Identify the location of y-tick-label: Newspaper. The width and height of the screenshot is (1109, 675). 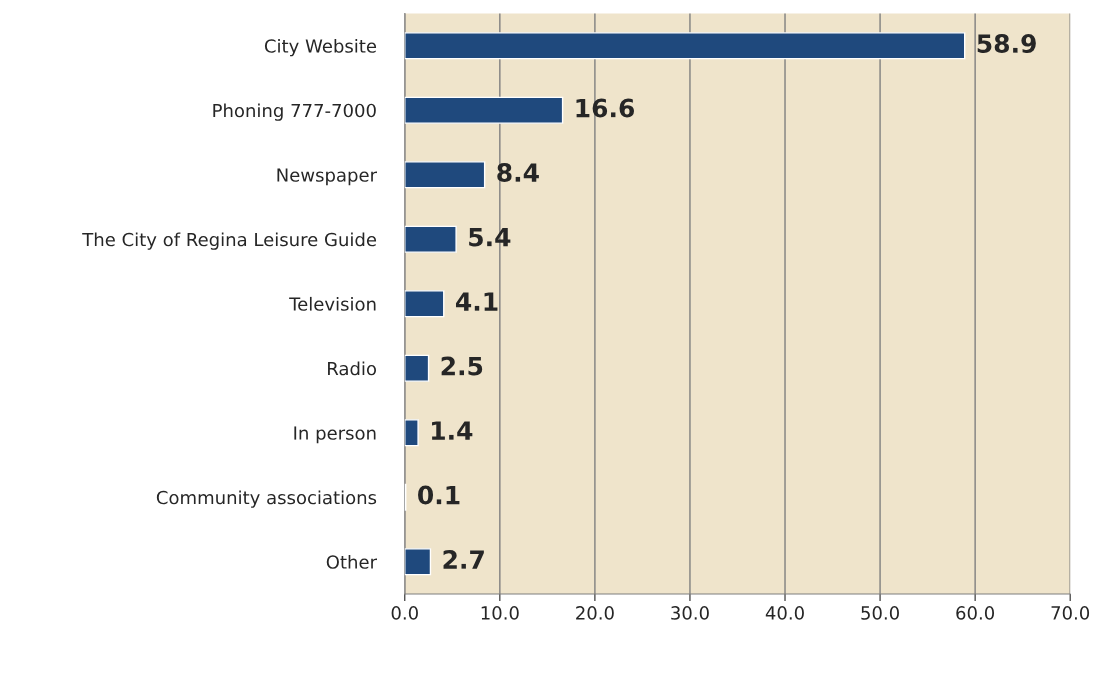
(327, 177).